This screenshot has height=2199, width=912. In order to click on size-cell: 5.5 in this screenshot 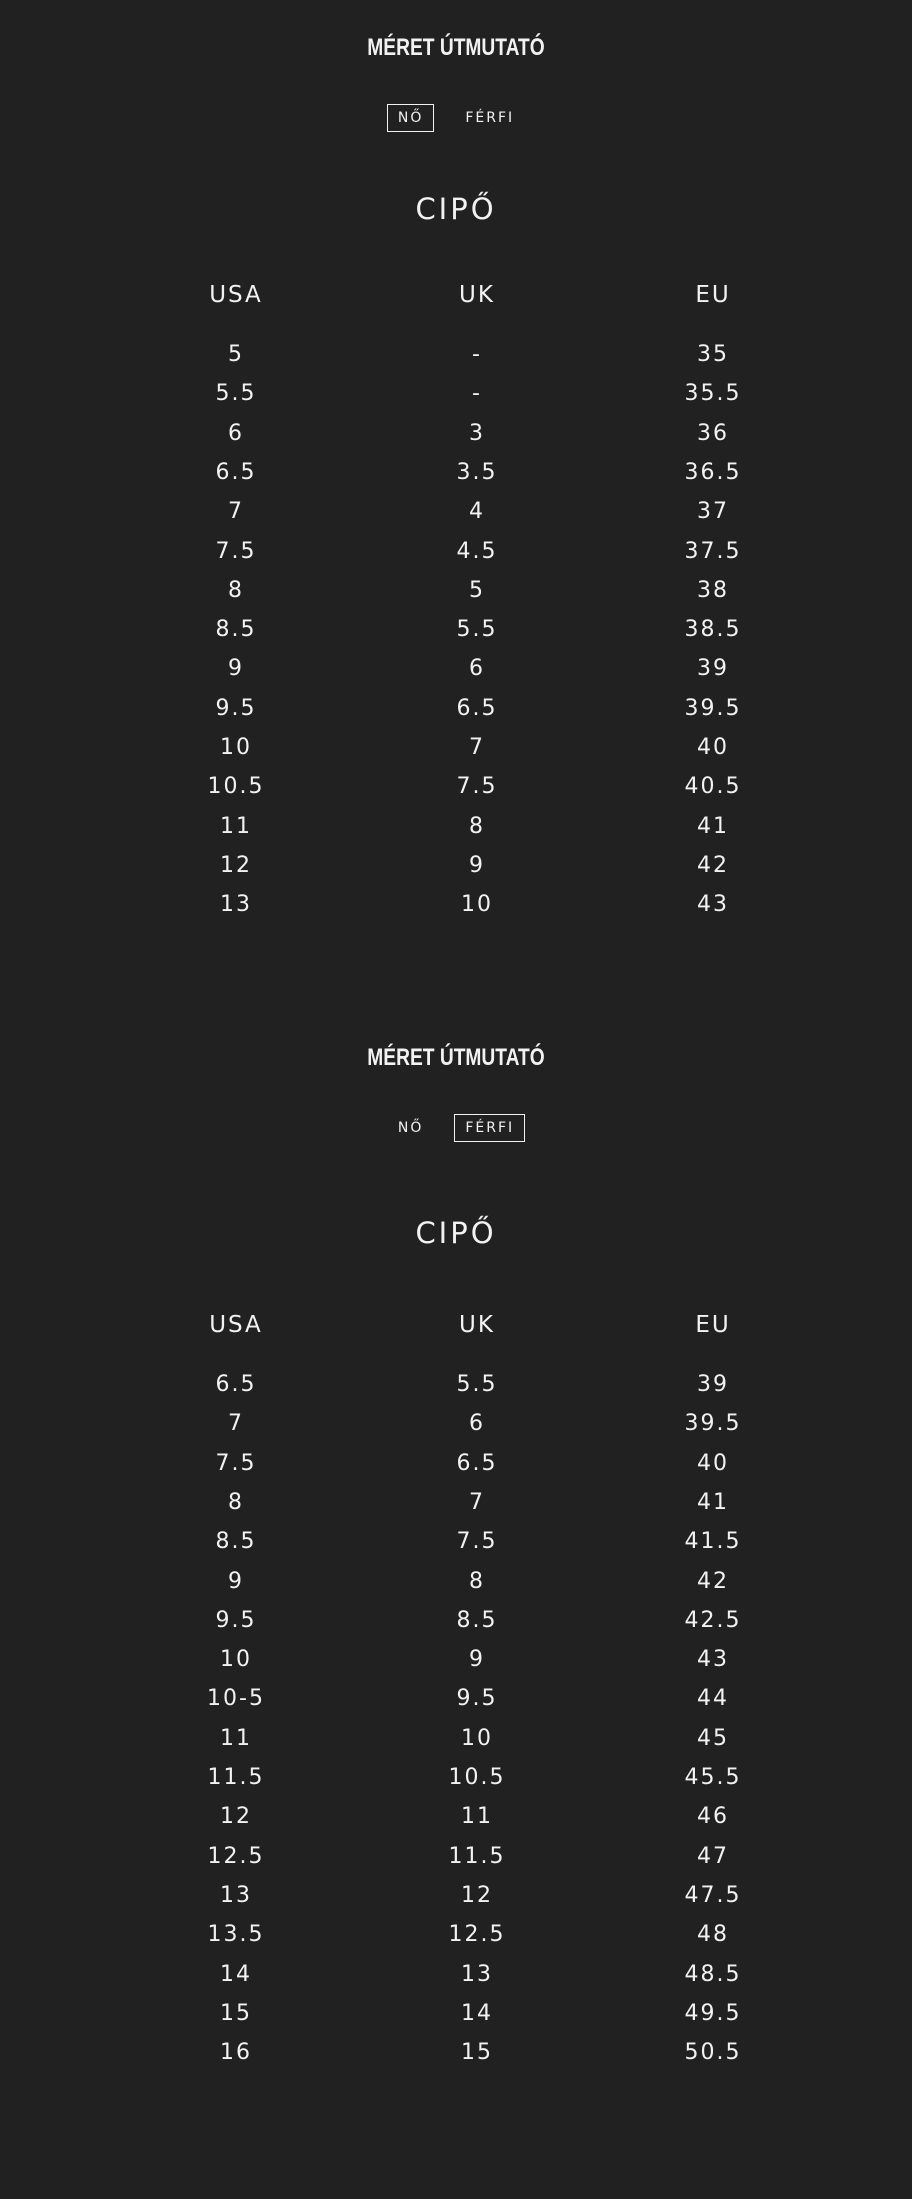, I will do `click(477, 630)`.